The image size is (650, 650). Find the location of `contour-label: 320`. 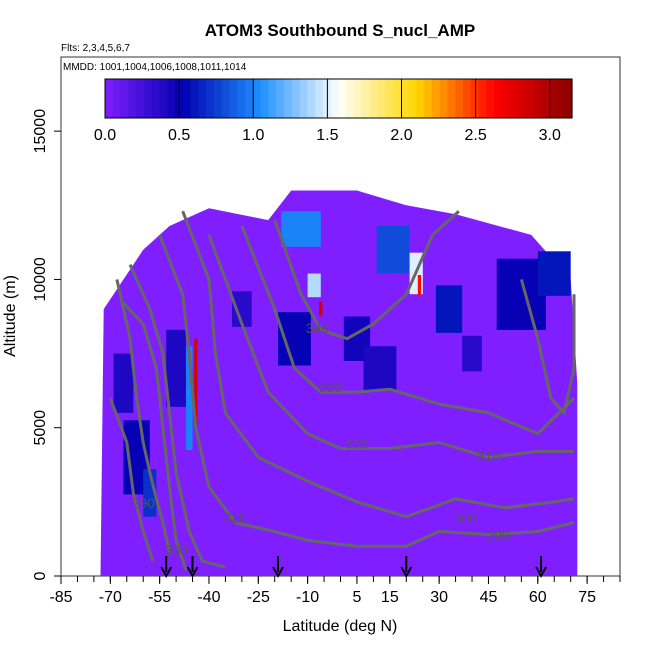

contour-label: 320 is located at coordinates (357, 444).